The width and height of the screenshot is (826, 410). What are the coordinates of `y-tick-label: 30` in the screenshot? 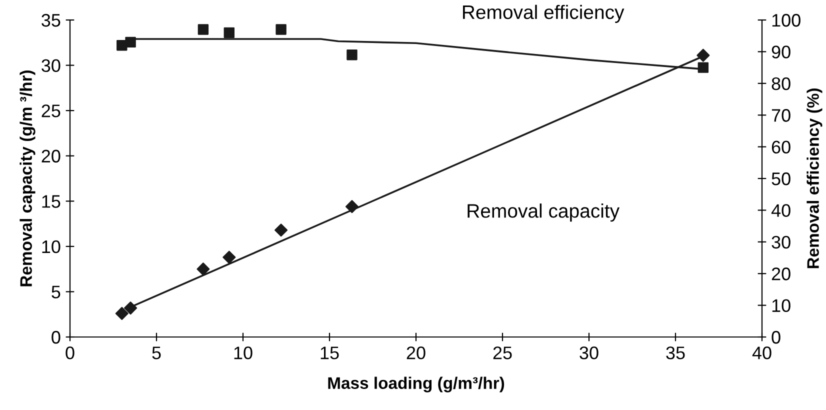 It's located at (51, 65).